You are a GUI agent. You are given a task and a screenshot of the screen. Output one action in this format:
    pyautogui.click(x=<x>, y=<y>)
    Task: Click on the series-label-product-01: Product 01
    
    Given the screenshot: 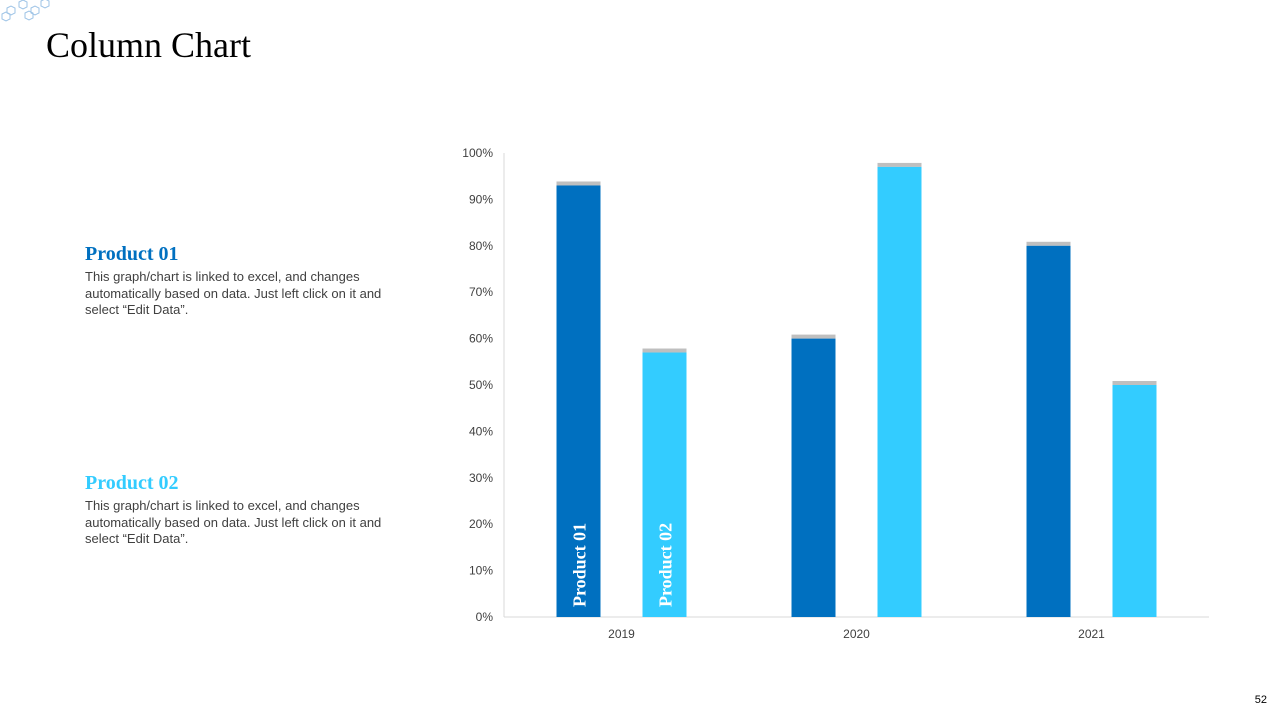 What is the action you would take?
    pyautogui.click(x=580, y=565)
    